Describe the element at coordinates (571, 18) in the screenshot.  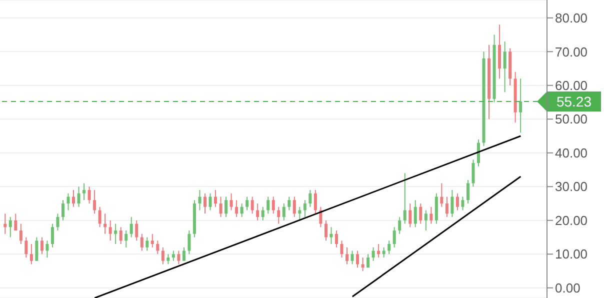
I see `y-tick-label: 80.00` at that location.